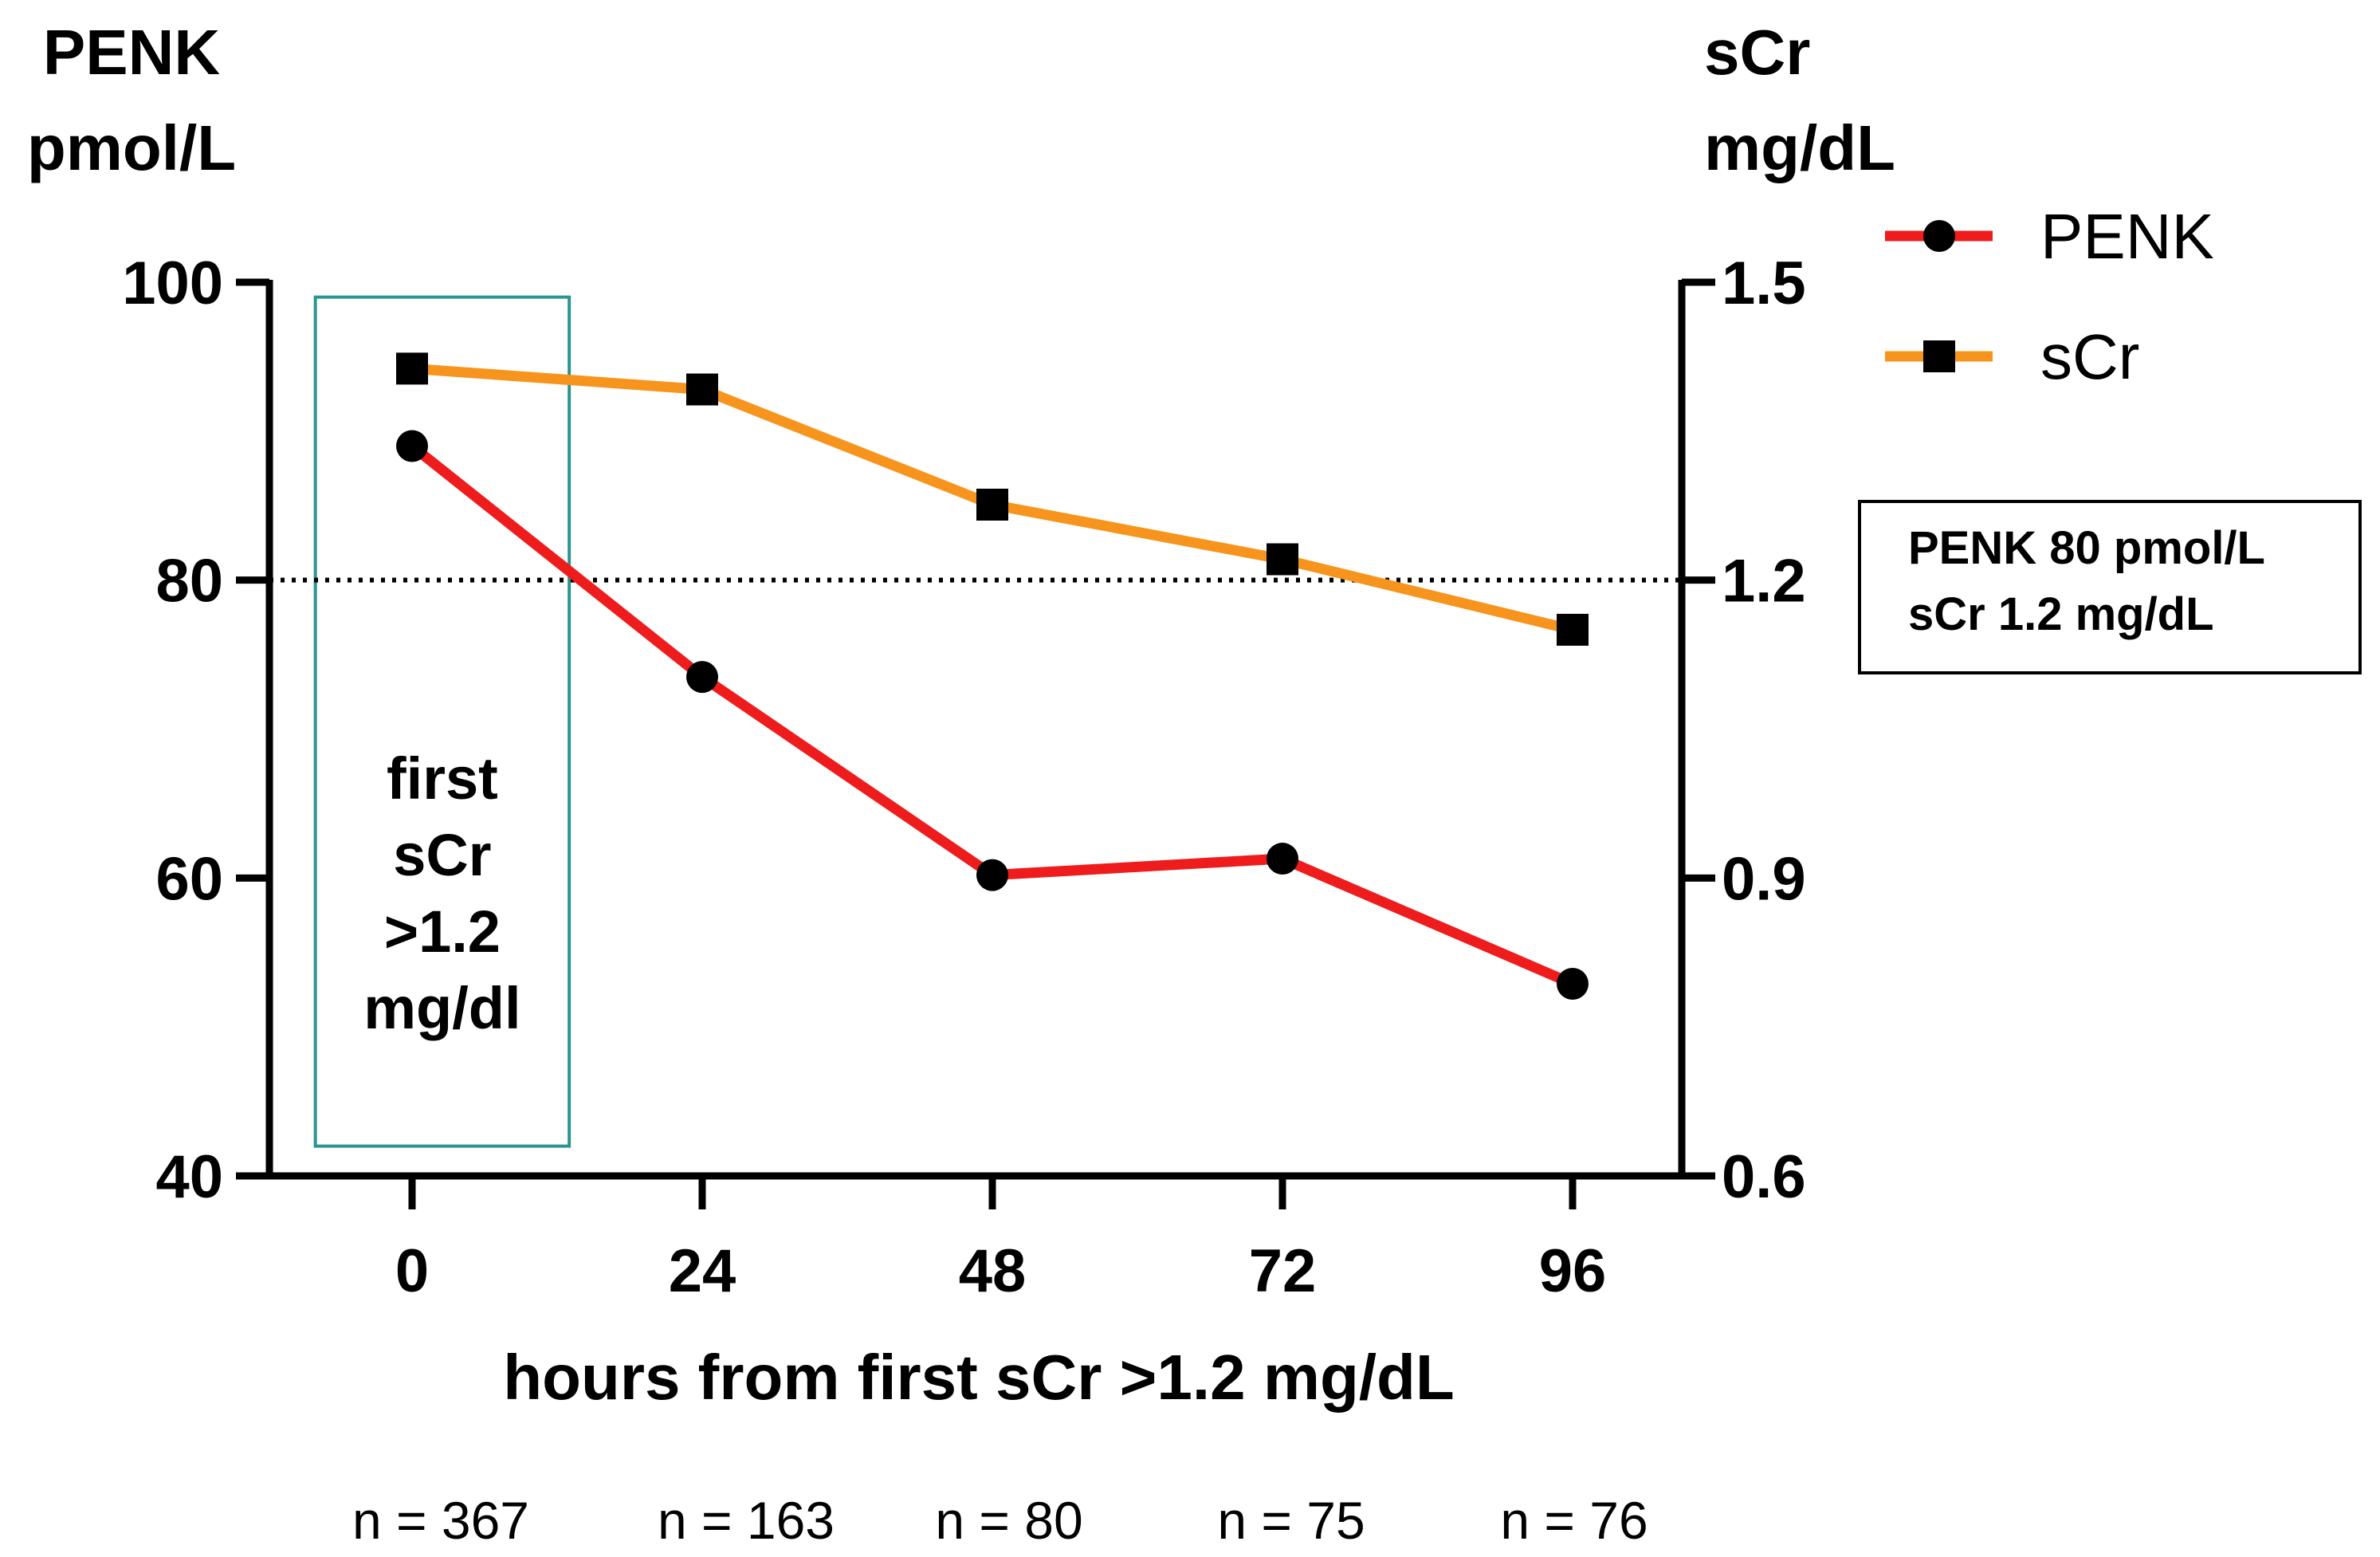 This screenshot has width=2380, height=1557. I want to click on x-axis-tick-label: 48, so click(993, 1271).